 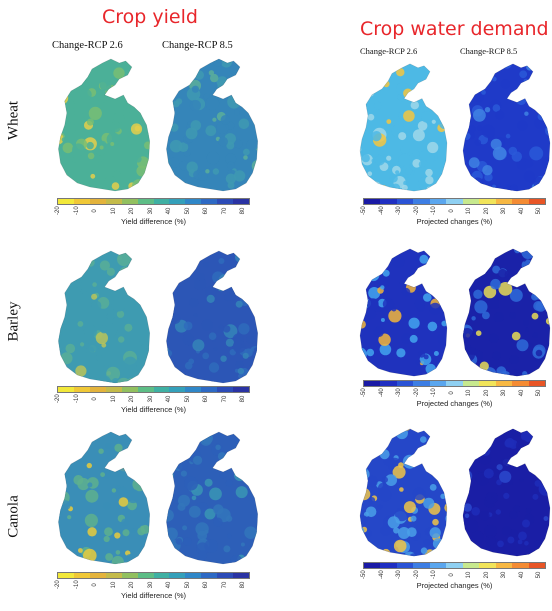 What do you see at coordinates (212, 125) in the screenshot?
I see `map-wheat-yield-rcp85` at bounding box center [212, 125].